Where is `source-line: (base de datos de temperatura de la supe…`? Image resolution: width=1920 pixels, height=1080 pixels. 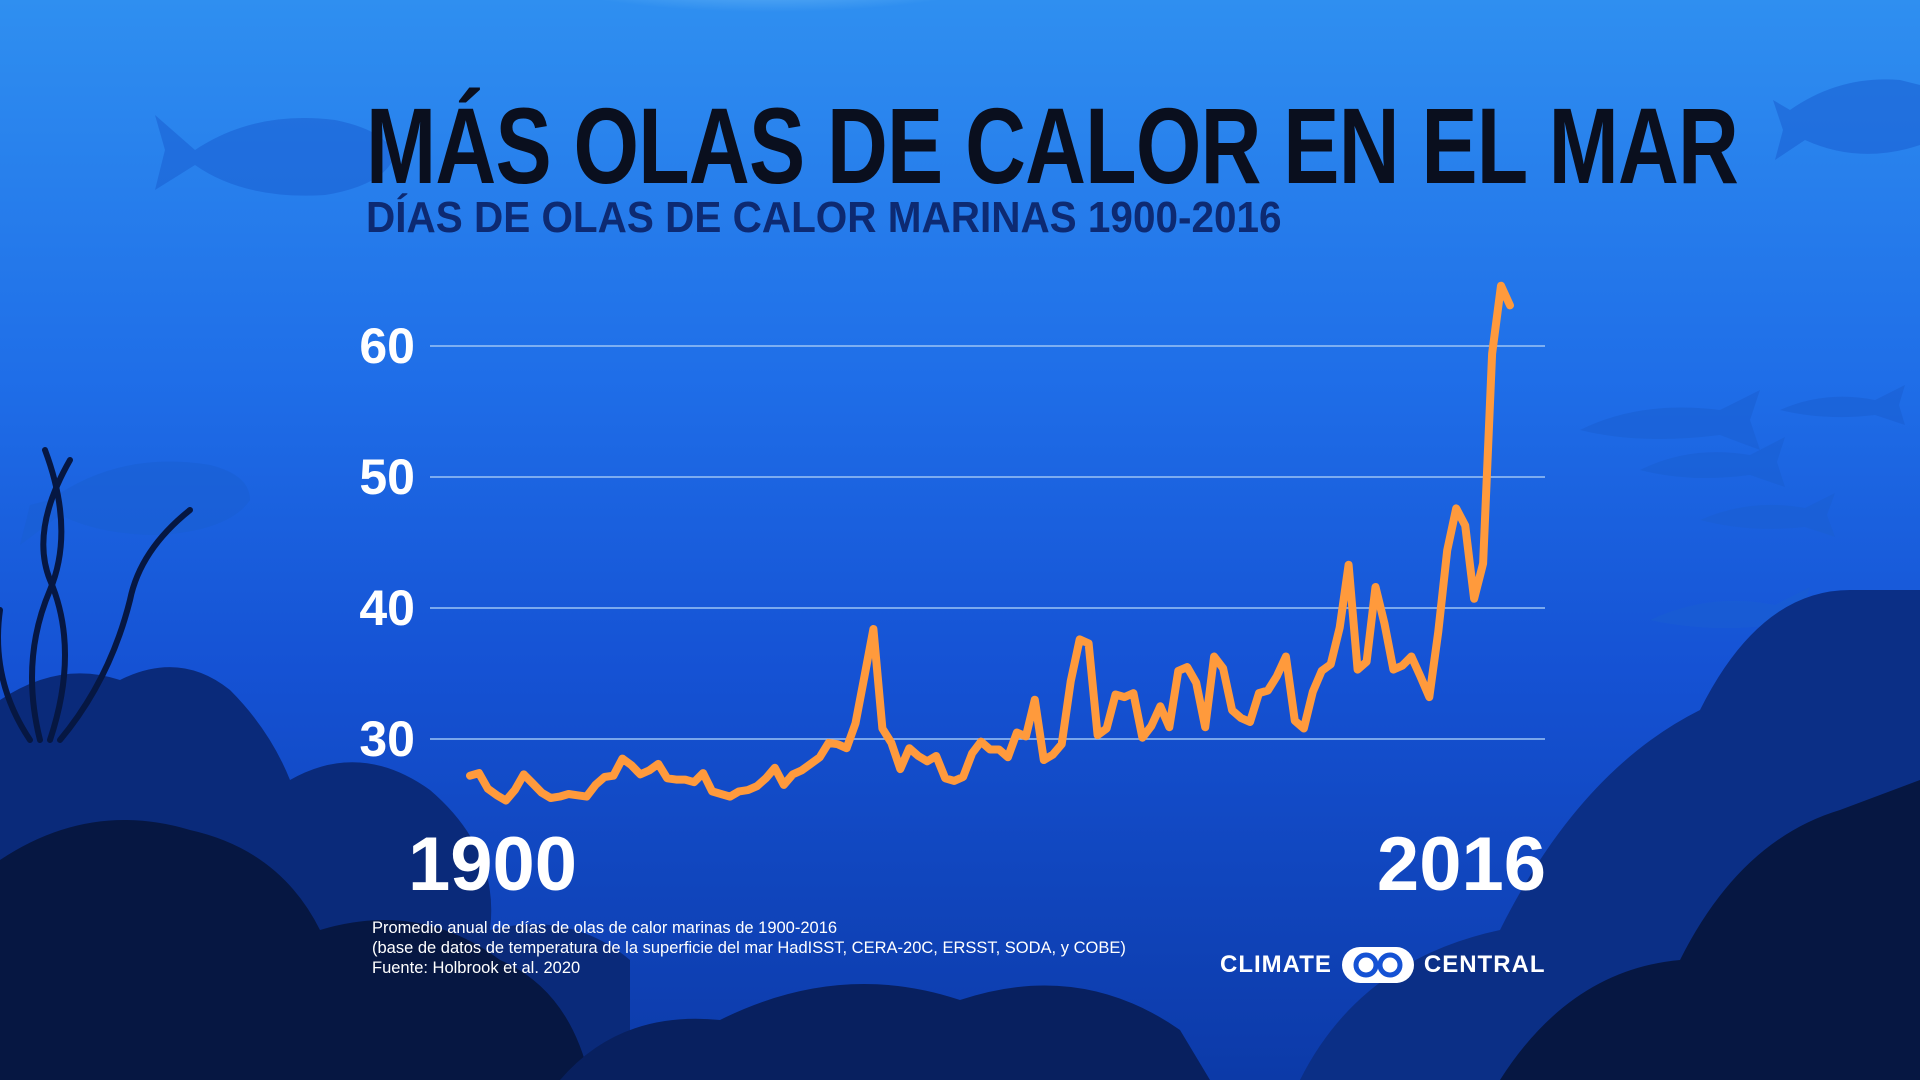 source-line: (base de datos de temperatura de la supe… is located at coordinates (749, 948).